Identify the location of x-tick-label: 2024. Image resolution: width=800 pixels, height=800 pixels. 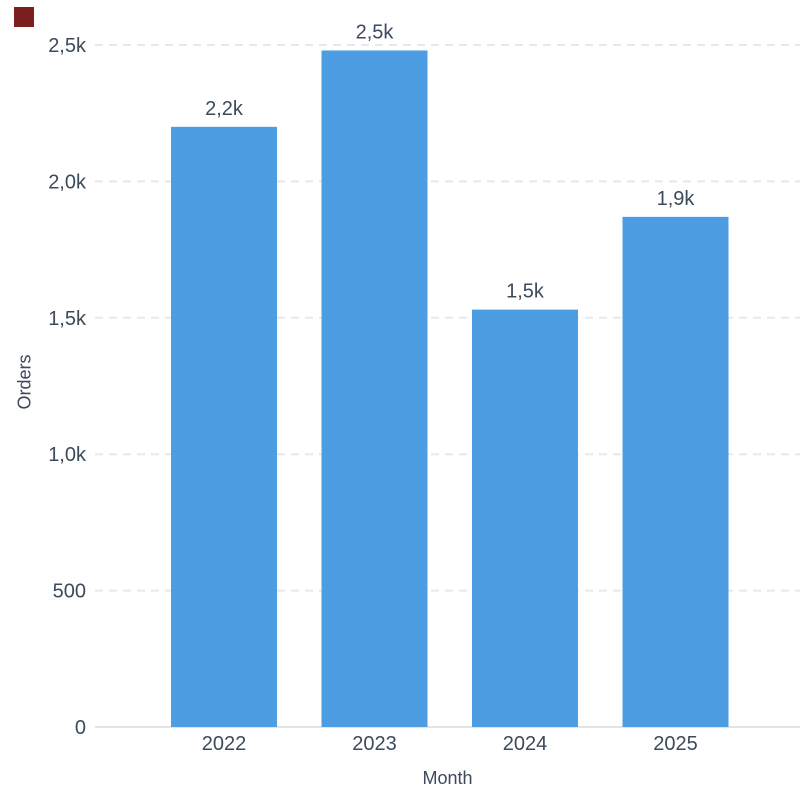
(525, 744).